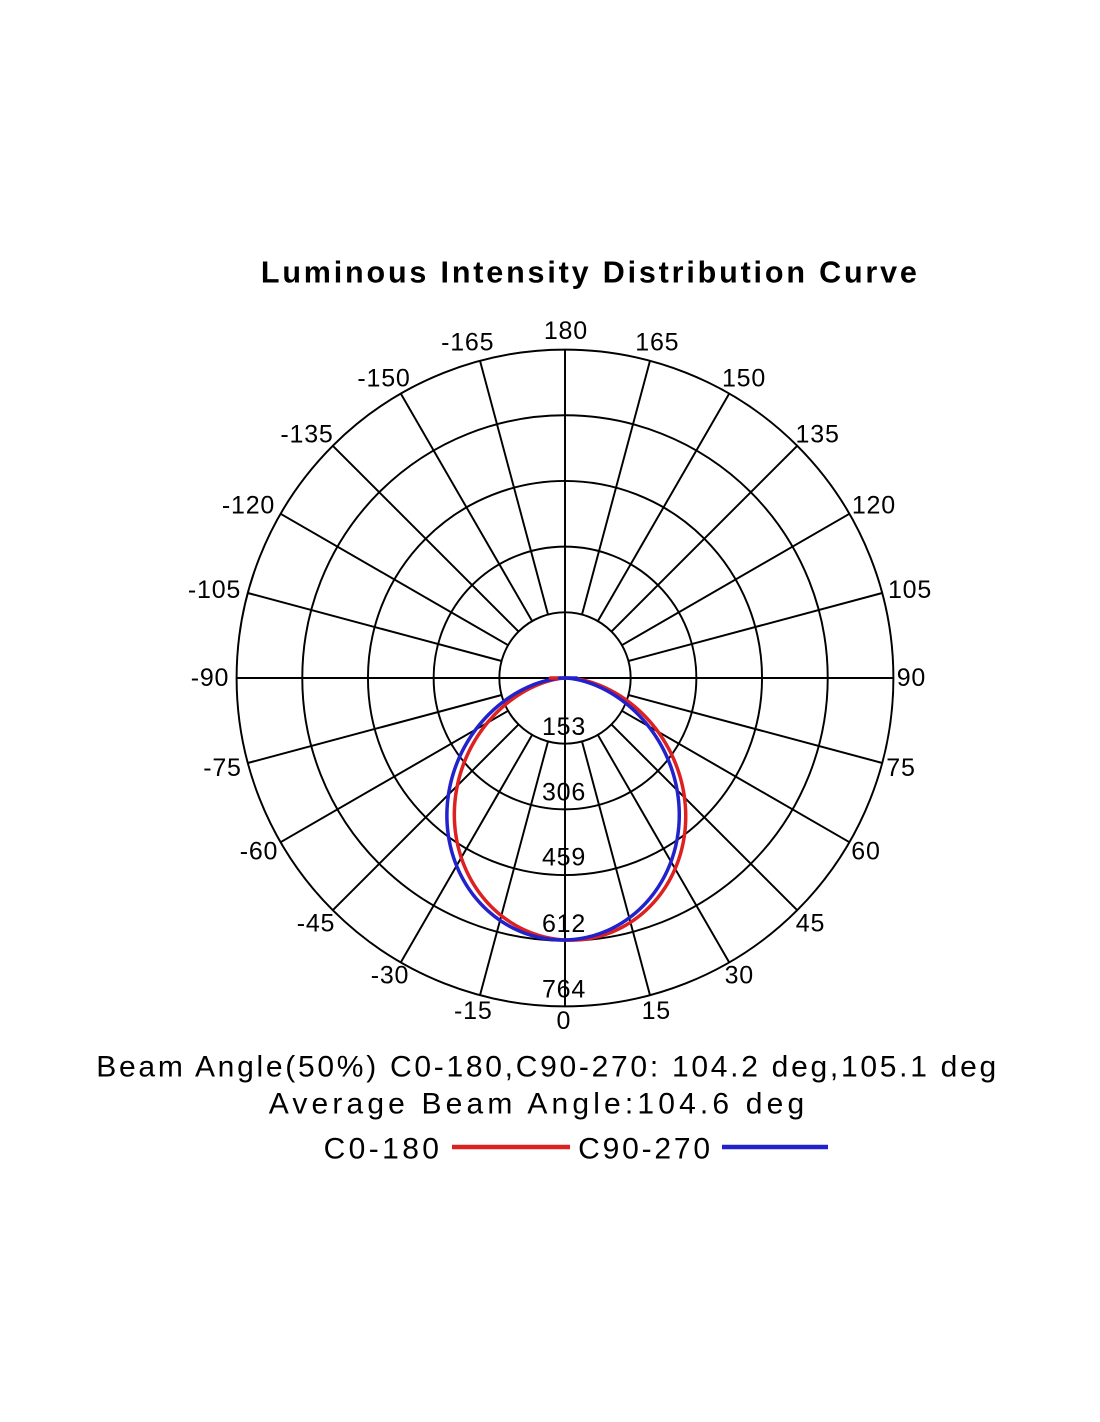 This screenshot has height=1422, width=1100. I want to click on svg-text: -90, so click(210, 678).